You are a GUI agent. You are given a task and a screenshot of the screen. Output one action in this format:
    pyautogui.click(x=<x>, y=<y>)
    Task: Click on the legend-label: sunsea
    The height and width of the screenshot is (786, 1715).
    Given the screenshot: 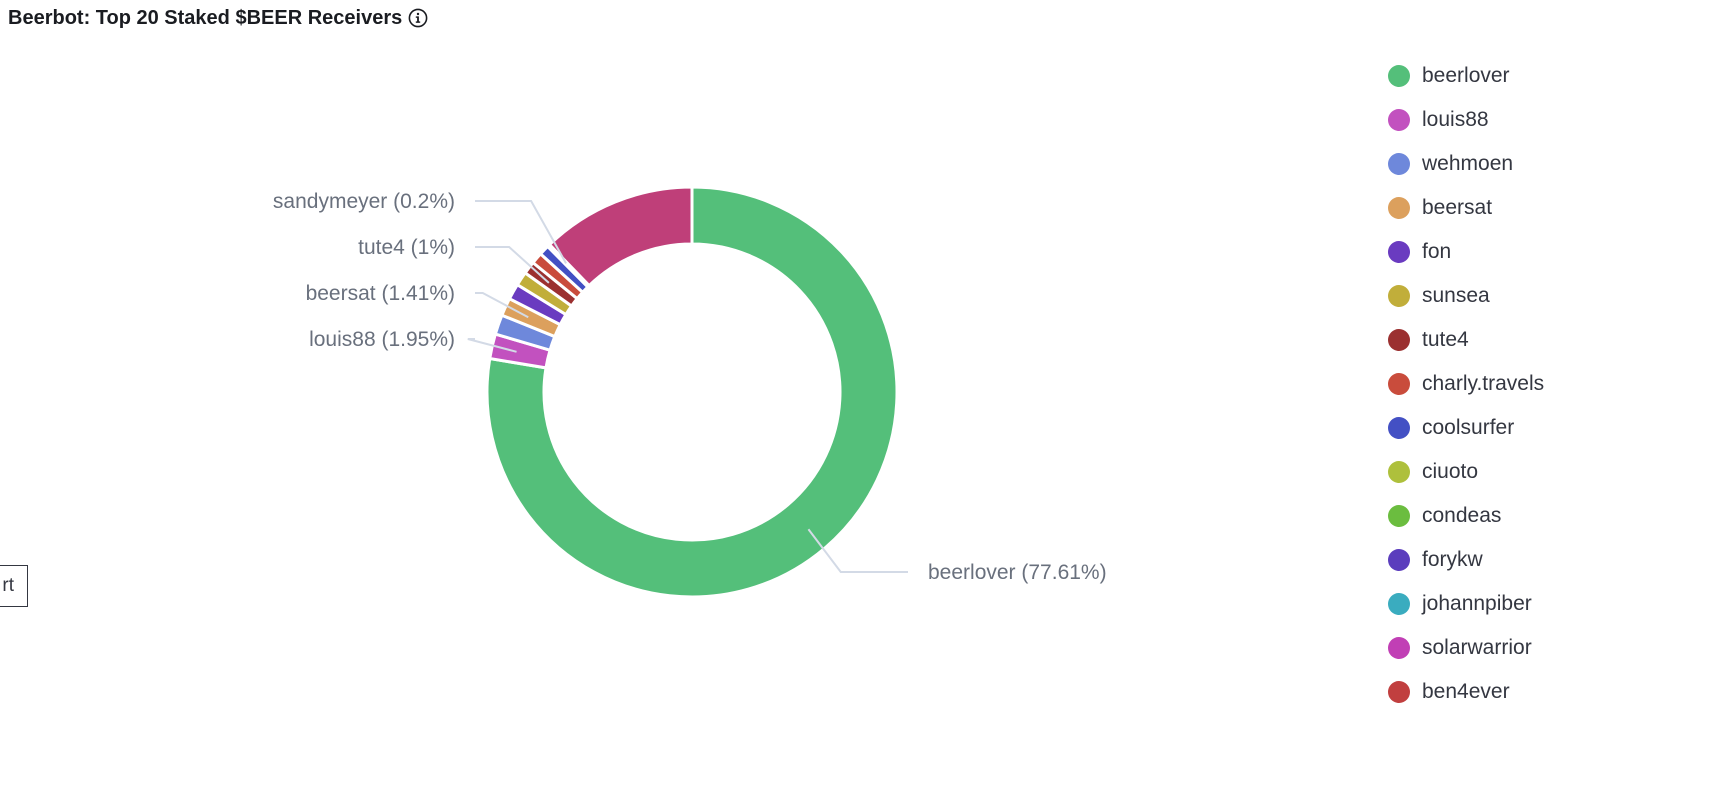 What is the action you would take?
    pyautogui.click(x=1456, y=295)
    